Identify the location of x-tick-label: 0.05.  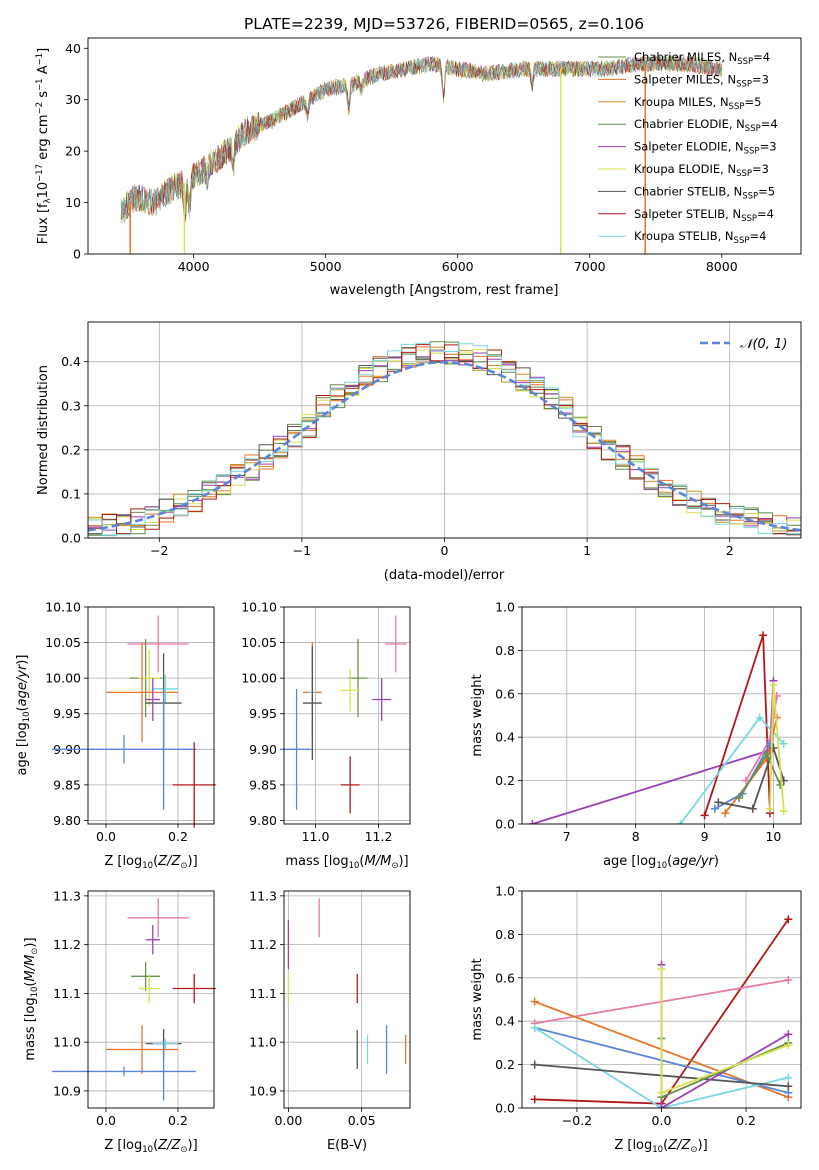
(362, 1120).